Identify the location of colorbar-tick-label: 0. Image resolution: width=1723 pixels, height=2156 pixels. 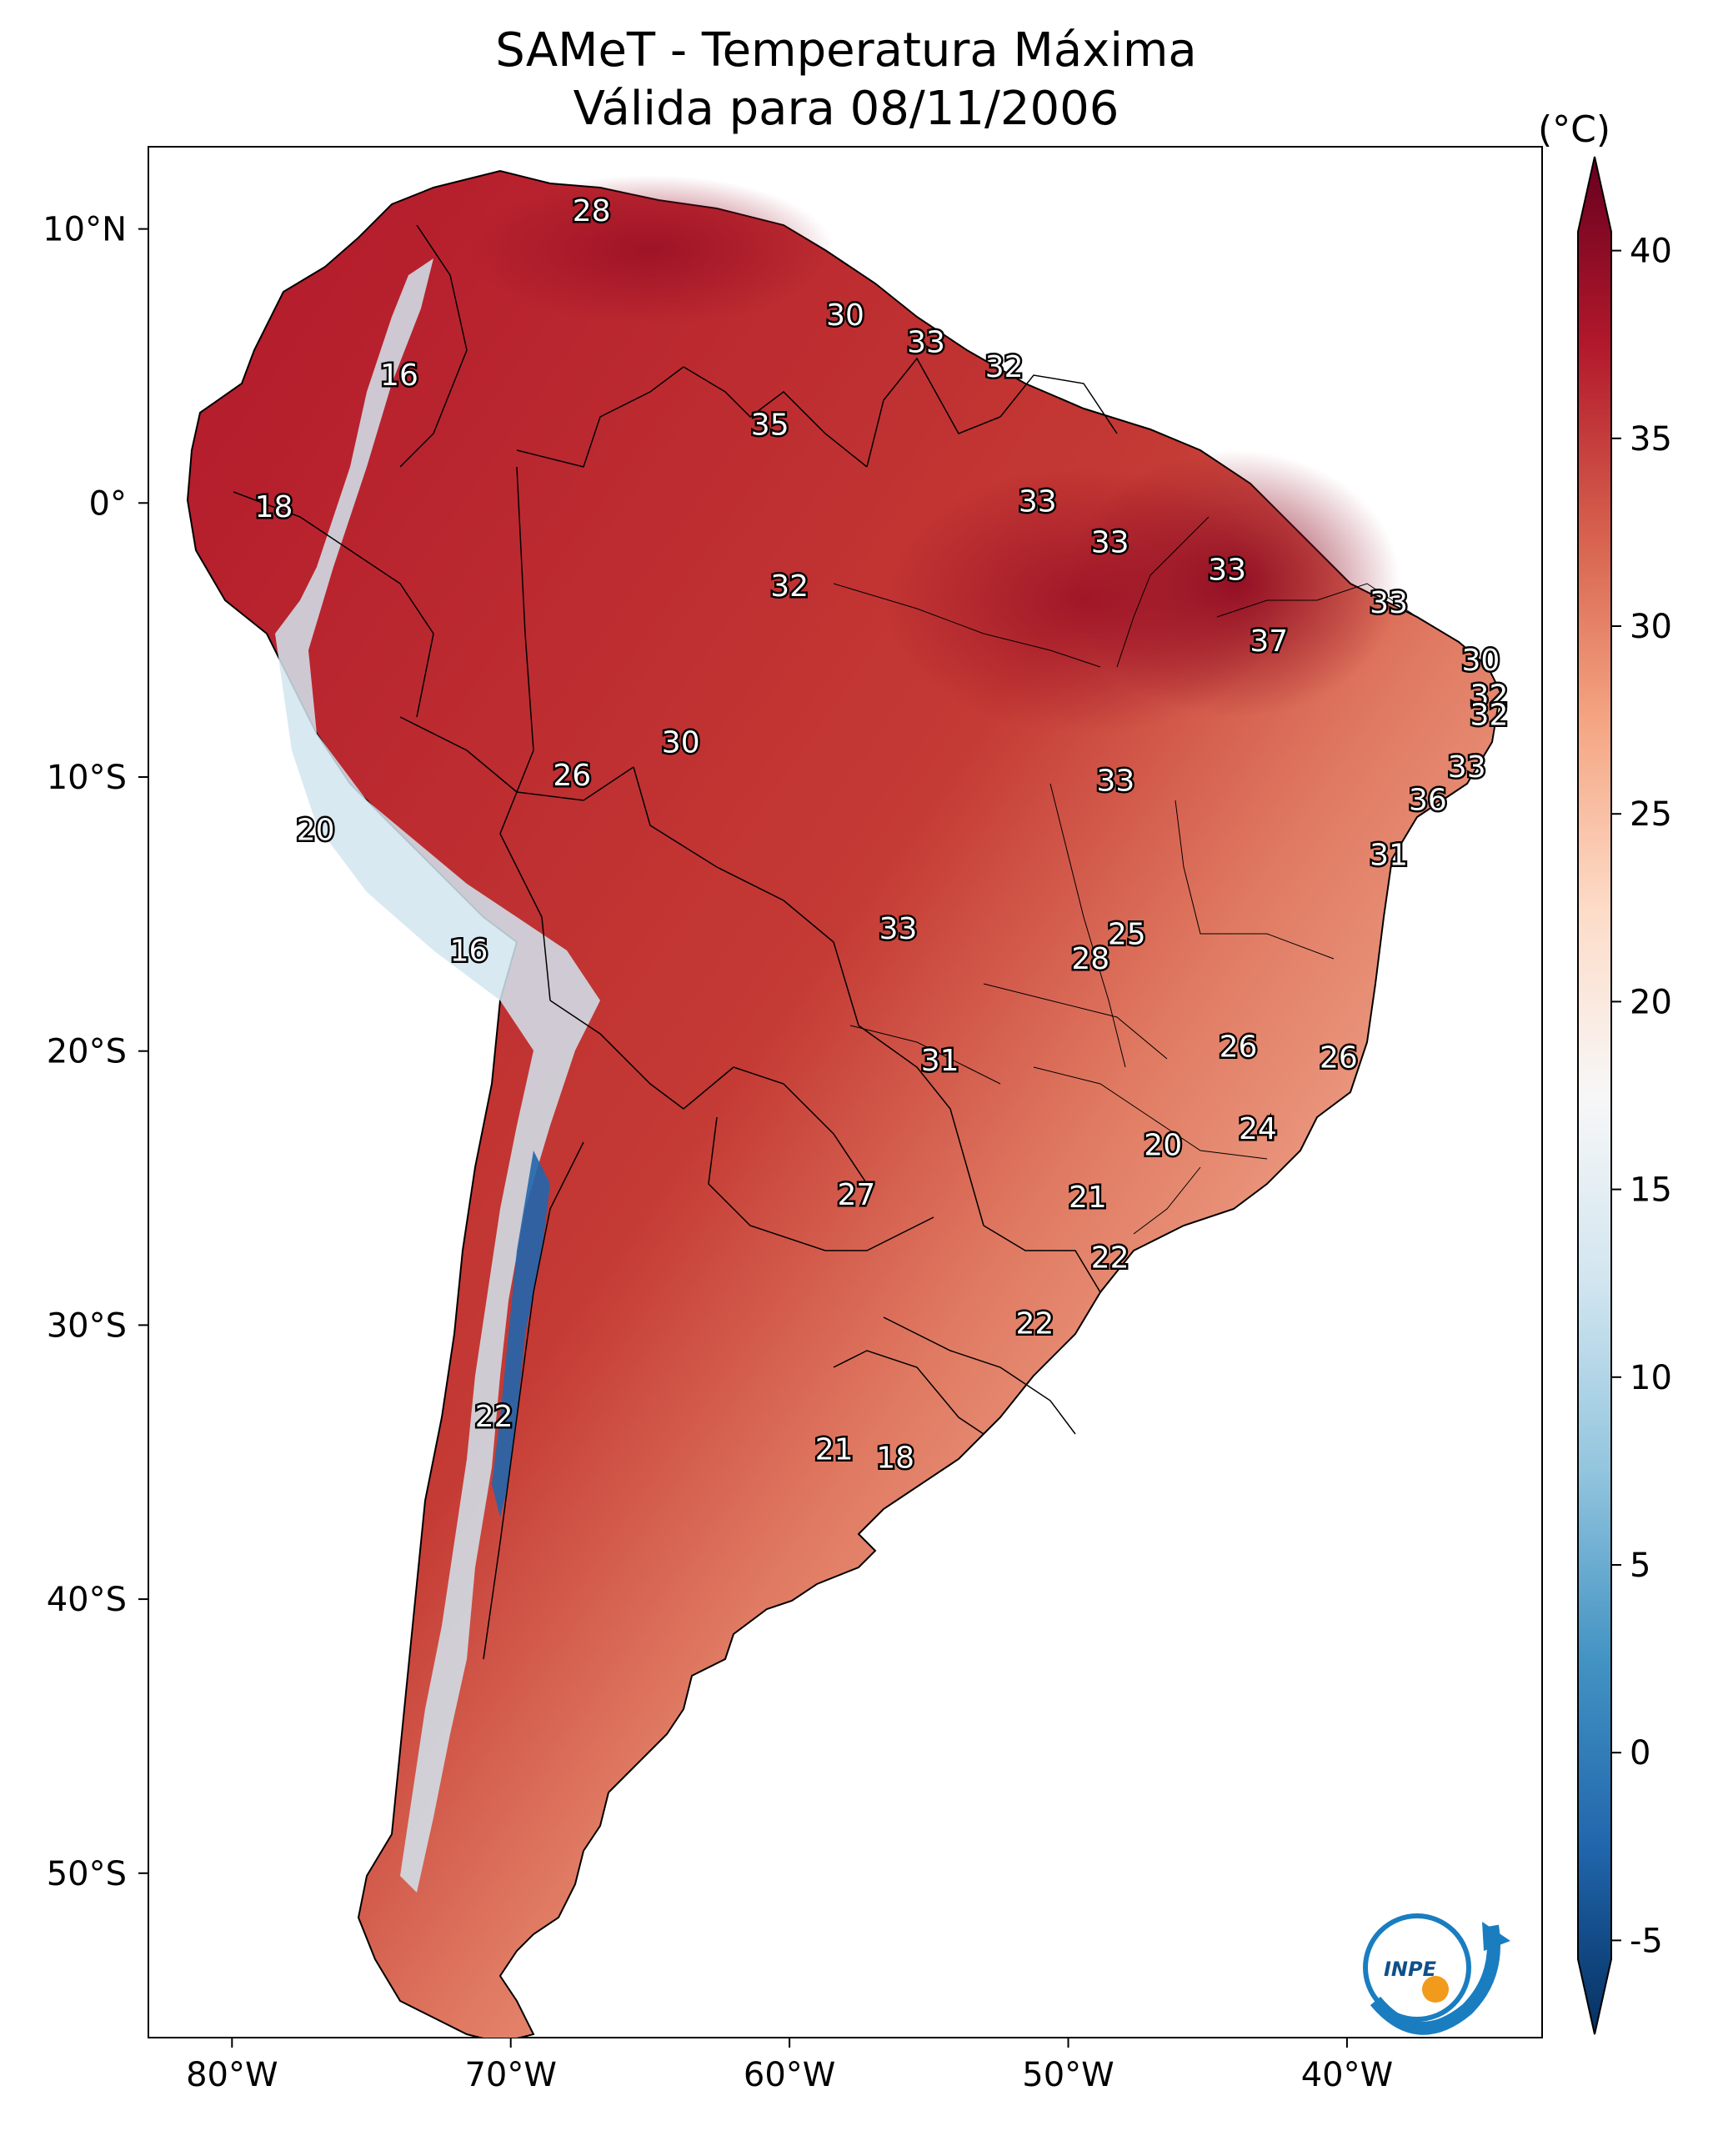
(1640, 1753).